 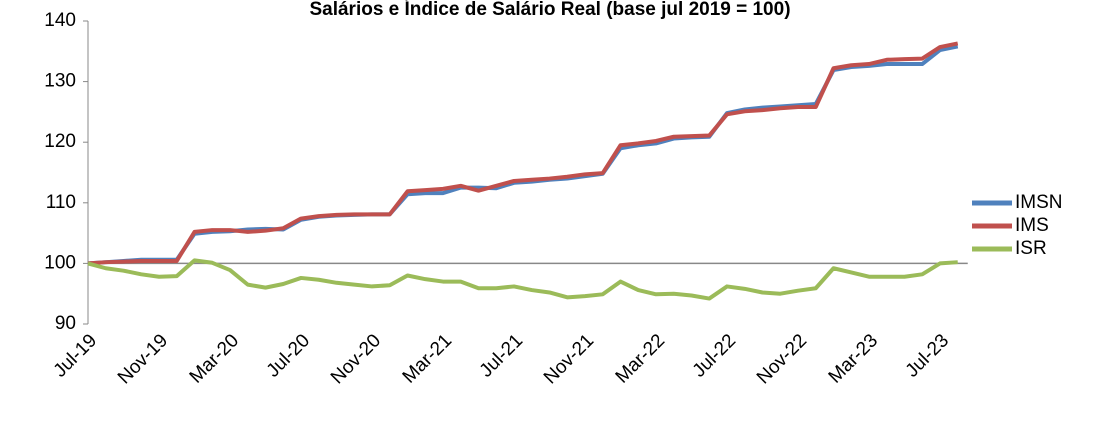 I want to click on series-line, so click(x=522, y=279).